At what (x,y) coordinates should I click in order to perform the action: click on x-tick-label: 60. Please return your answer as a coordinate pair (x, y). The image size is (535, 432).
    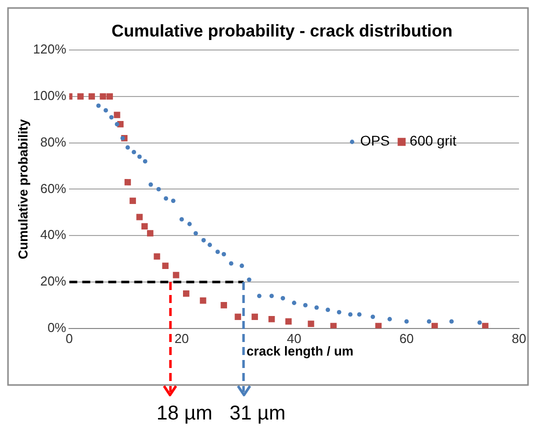
    Looking at the image, I should click on (406, 338).